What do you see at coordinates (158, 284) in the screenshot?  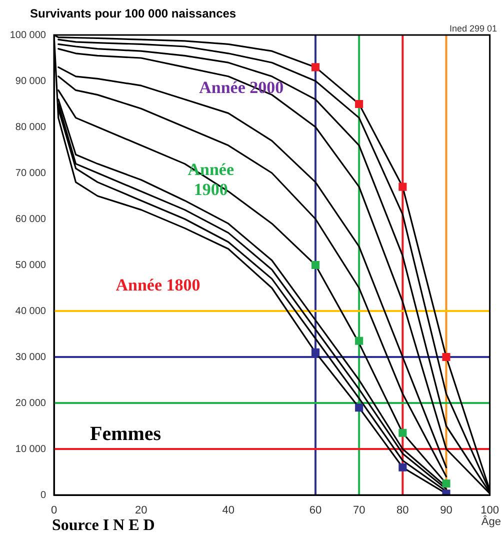 I see `annotation: Année 1800` at bounding box center [158, 284].